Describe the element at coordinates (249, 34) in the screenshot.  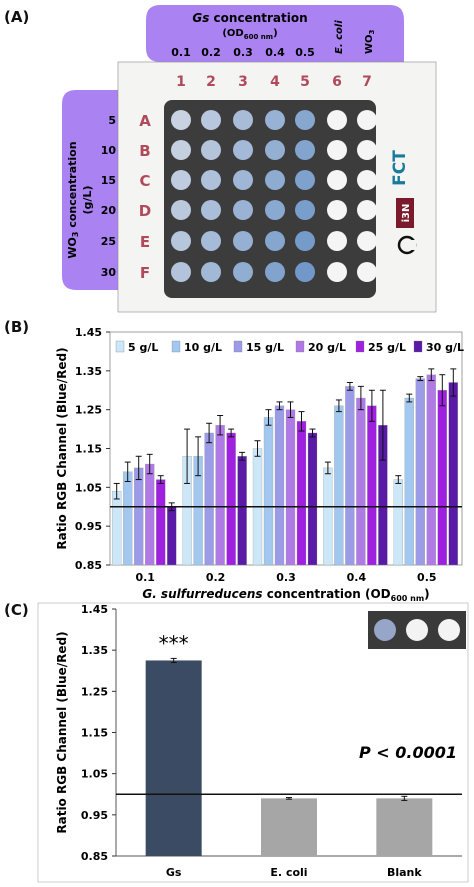
I see `top-unit: (OD600 nm)` at that location.